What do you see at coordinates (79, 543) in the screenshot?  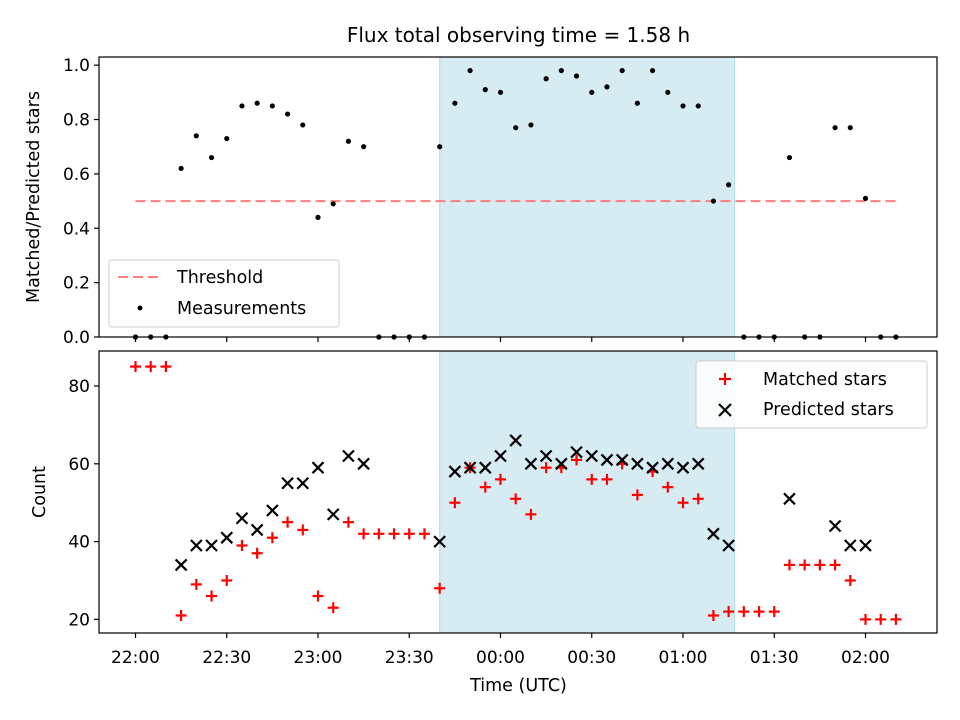 I see `bottom-y-tick-label: 40` at bounding box center [79, 543].